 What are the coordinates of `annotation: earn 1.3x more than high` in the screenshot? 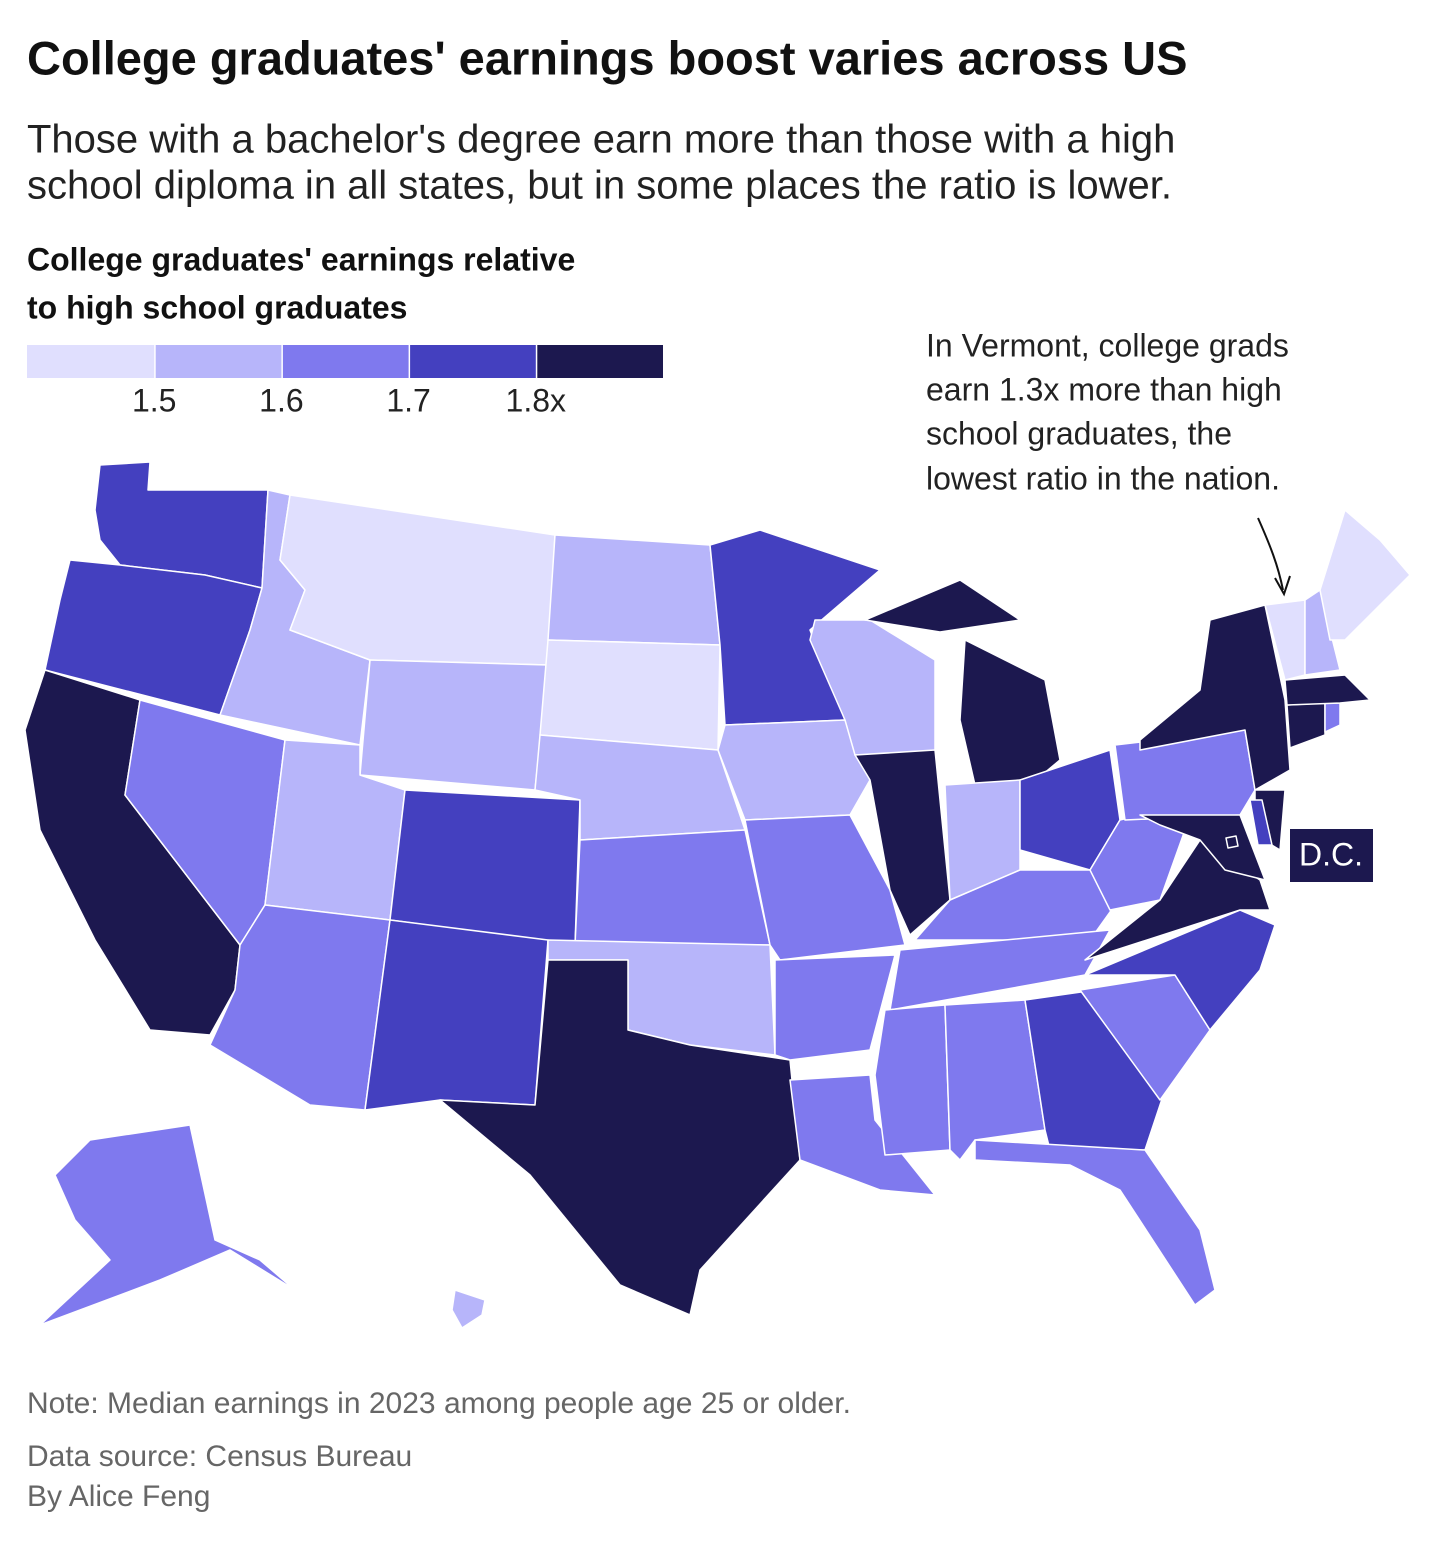 It's located at (1104, 389).